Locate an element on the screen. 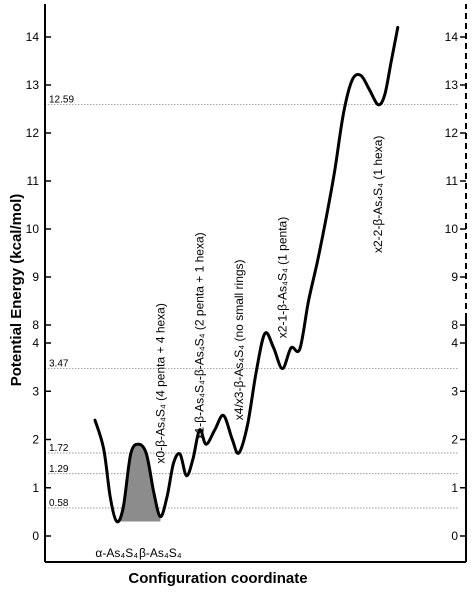  reference-label: 1.29 is located at coordinates (59, 469).